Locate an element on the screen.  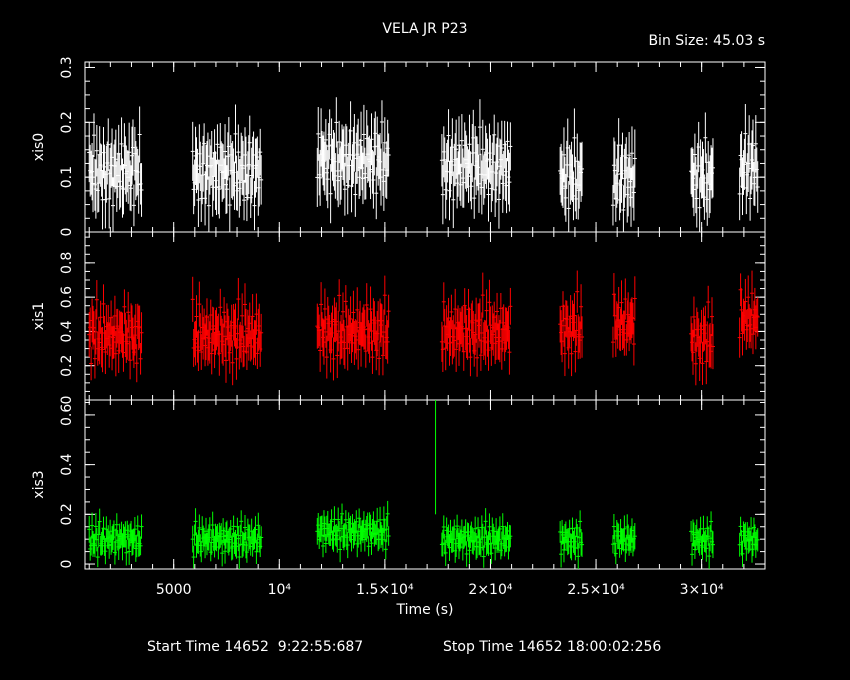
xis1-ylabel: xis1 is located at coordinates (39, 316).